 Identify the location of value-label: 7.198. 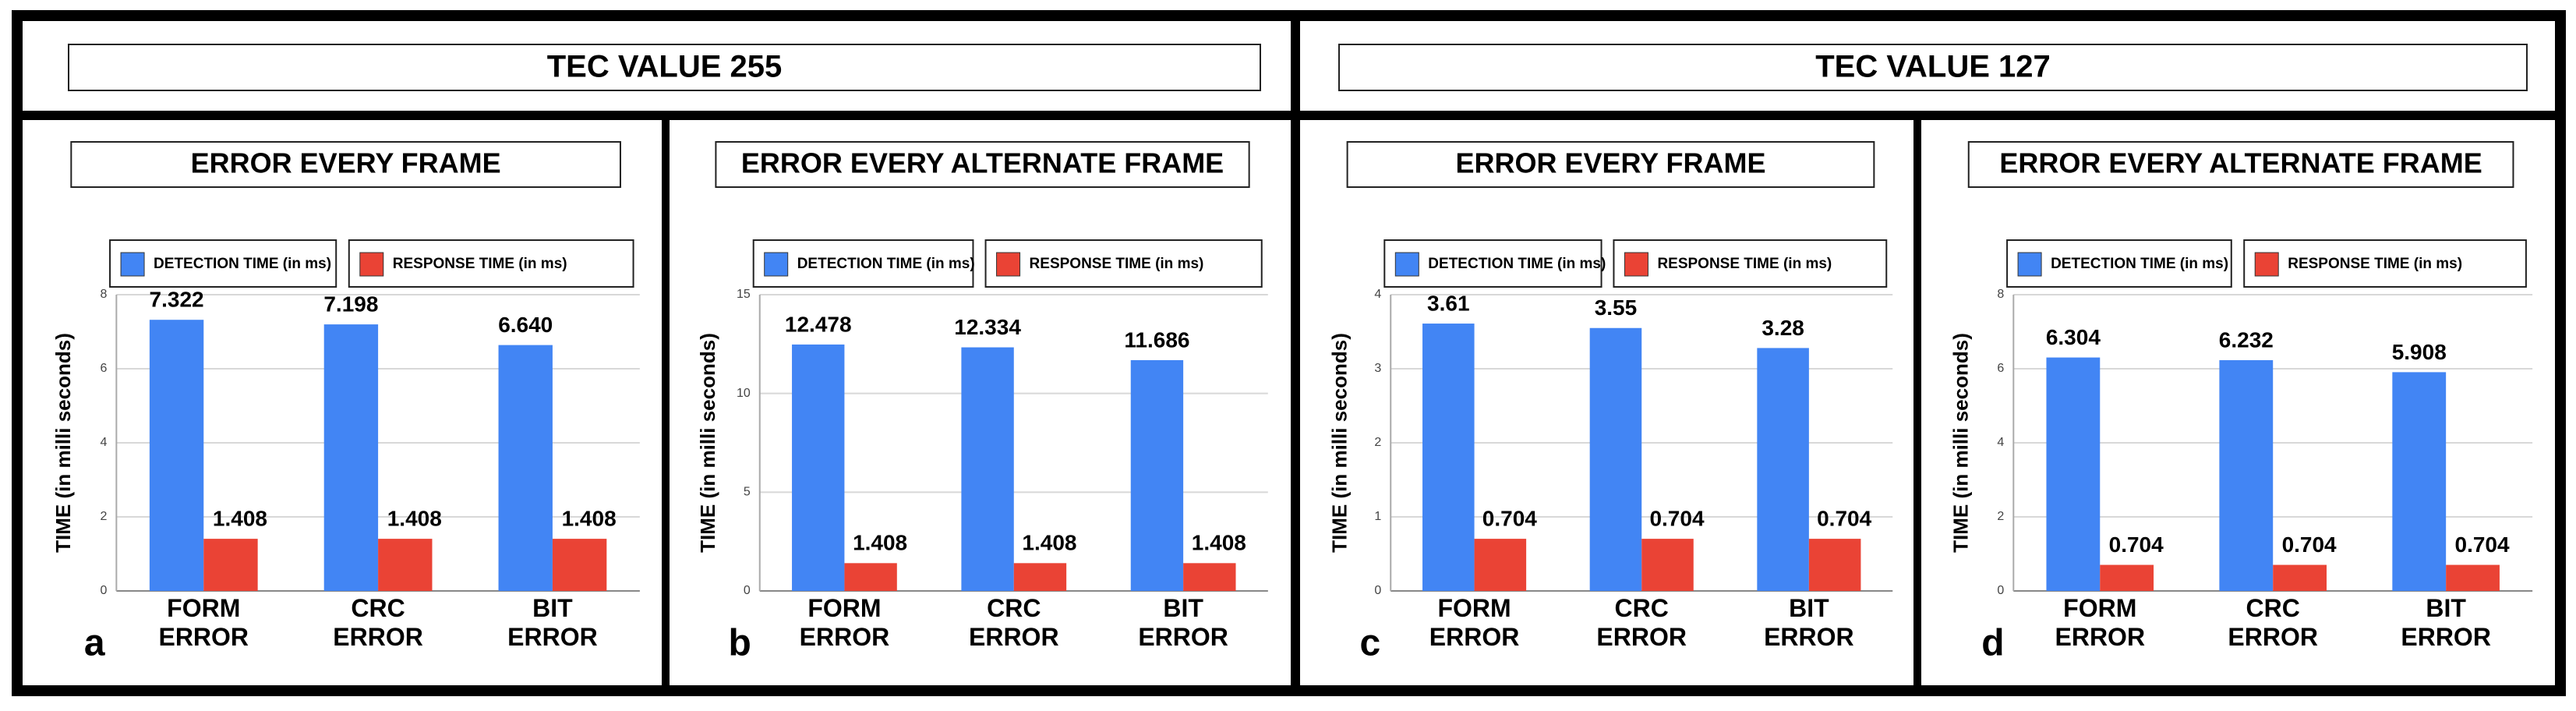
(350, 304).